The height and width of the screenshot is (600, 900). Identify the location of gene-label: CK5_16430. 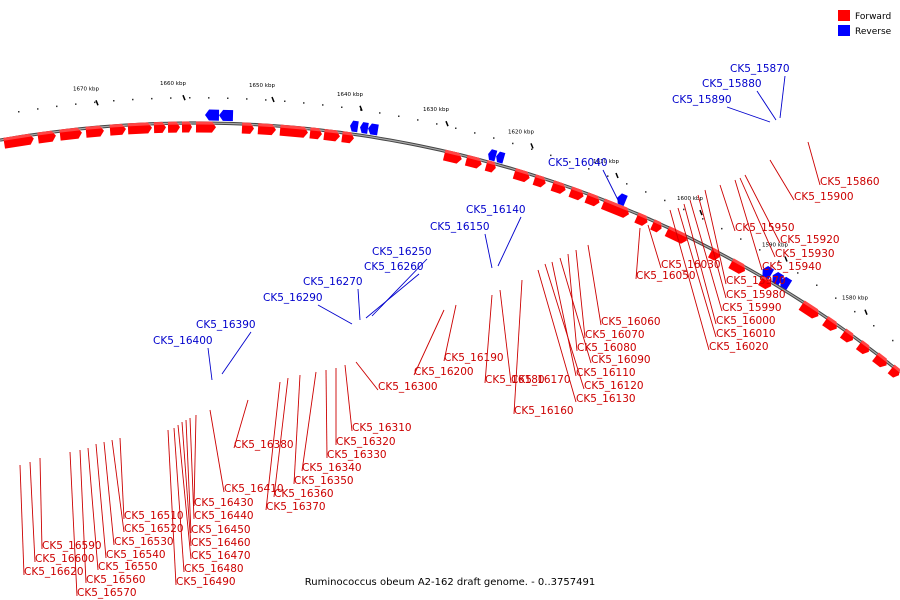
(224, 503).